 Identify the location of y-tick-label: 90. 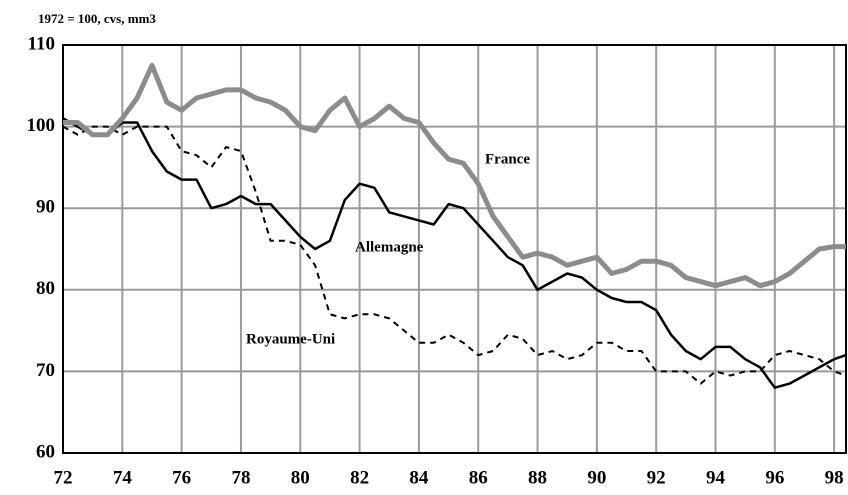
(45, 207).